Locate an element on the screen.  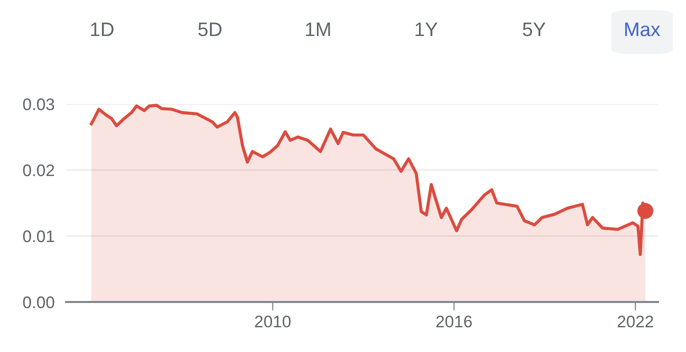
y-tick-label: 0.02 is located at coordinates (38, 170).